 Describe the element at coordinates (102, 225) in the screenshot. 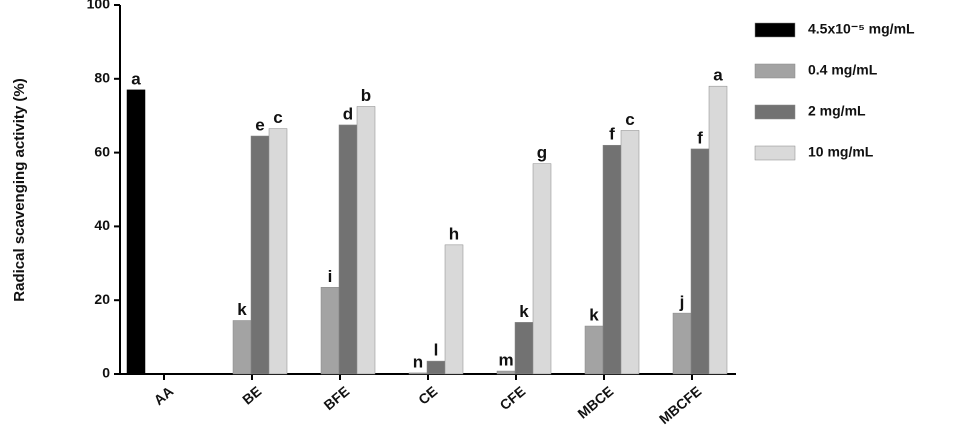

I see `y-tick-label: 40` at that location.